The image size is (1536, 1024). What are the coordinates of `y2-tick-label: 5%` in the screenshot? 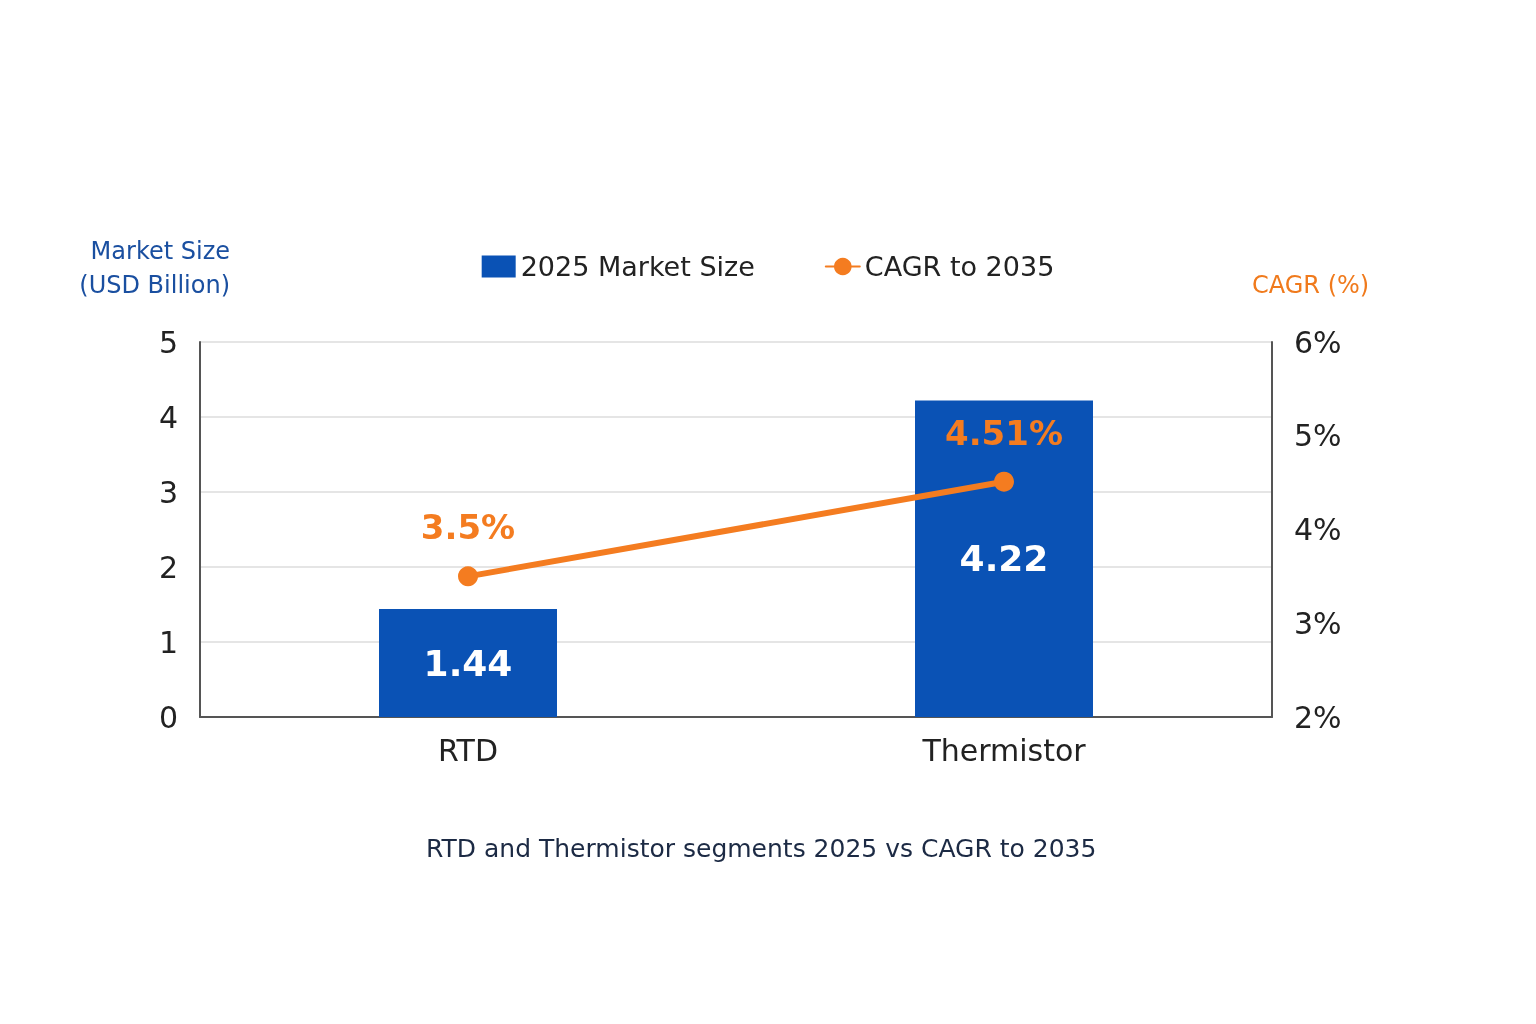 It's located at (1318, 436).